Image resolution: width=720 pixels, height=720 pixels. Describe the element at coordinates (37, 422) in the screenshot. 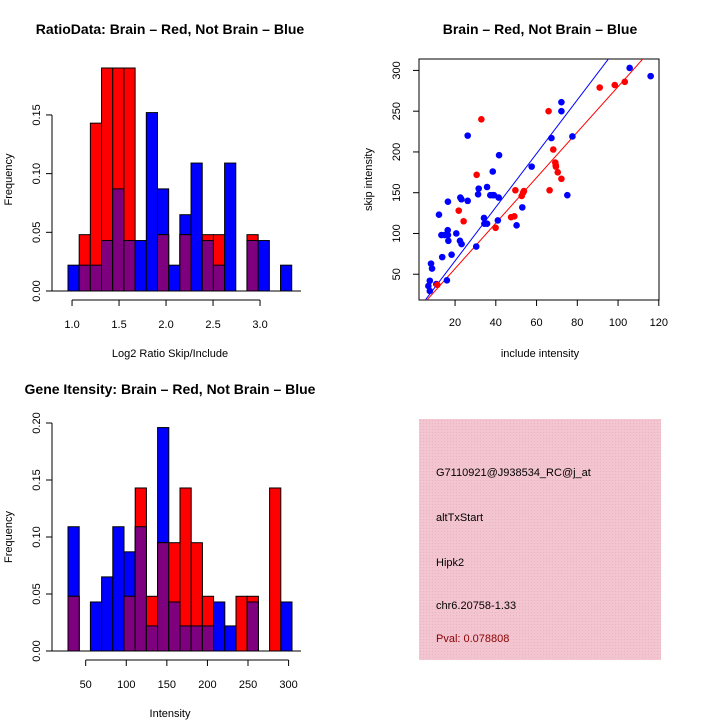

I see `y-tick-label: 0.20` at that location.